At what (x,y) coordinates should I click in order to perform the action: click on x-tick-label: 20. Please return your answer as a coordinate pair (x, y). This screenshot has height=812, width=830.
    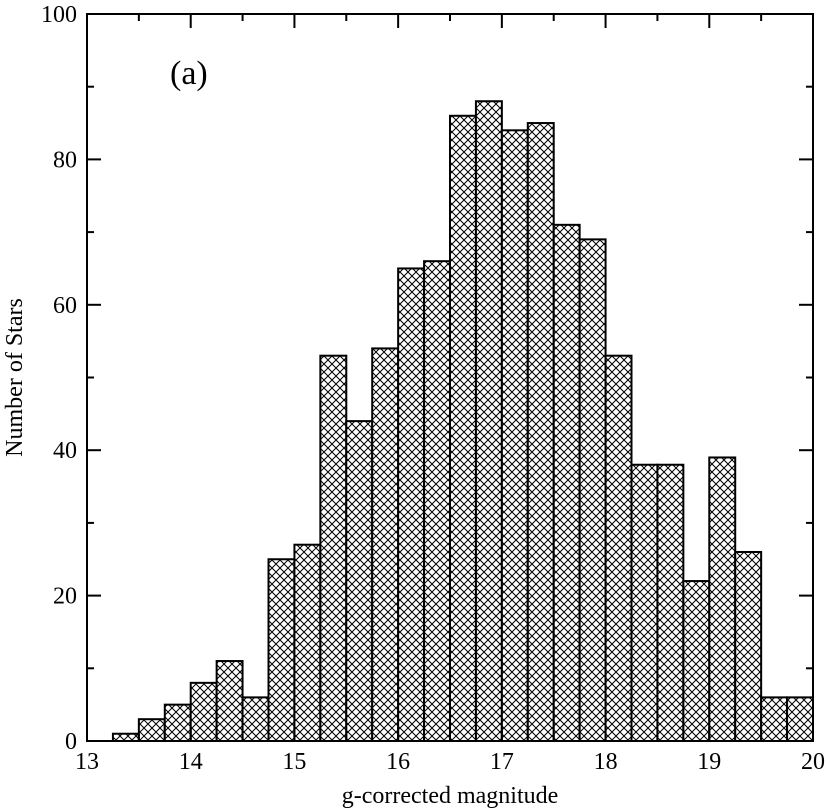
    Looking at the image, I should click on (813, 762).